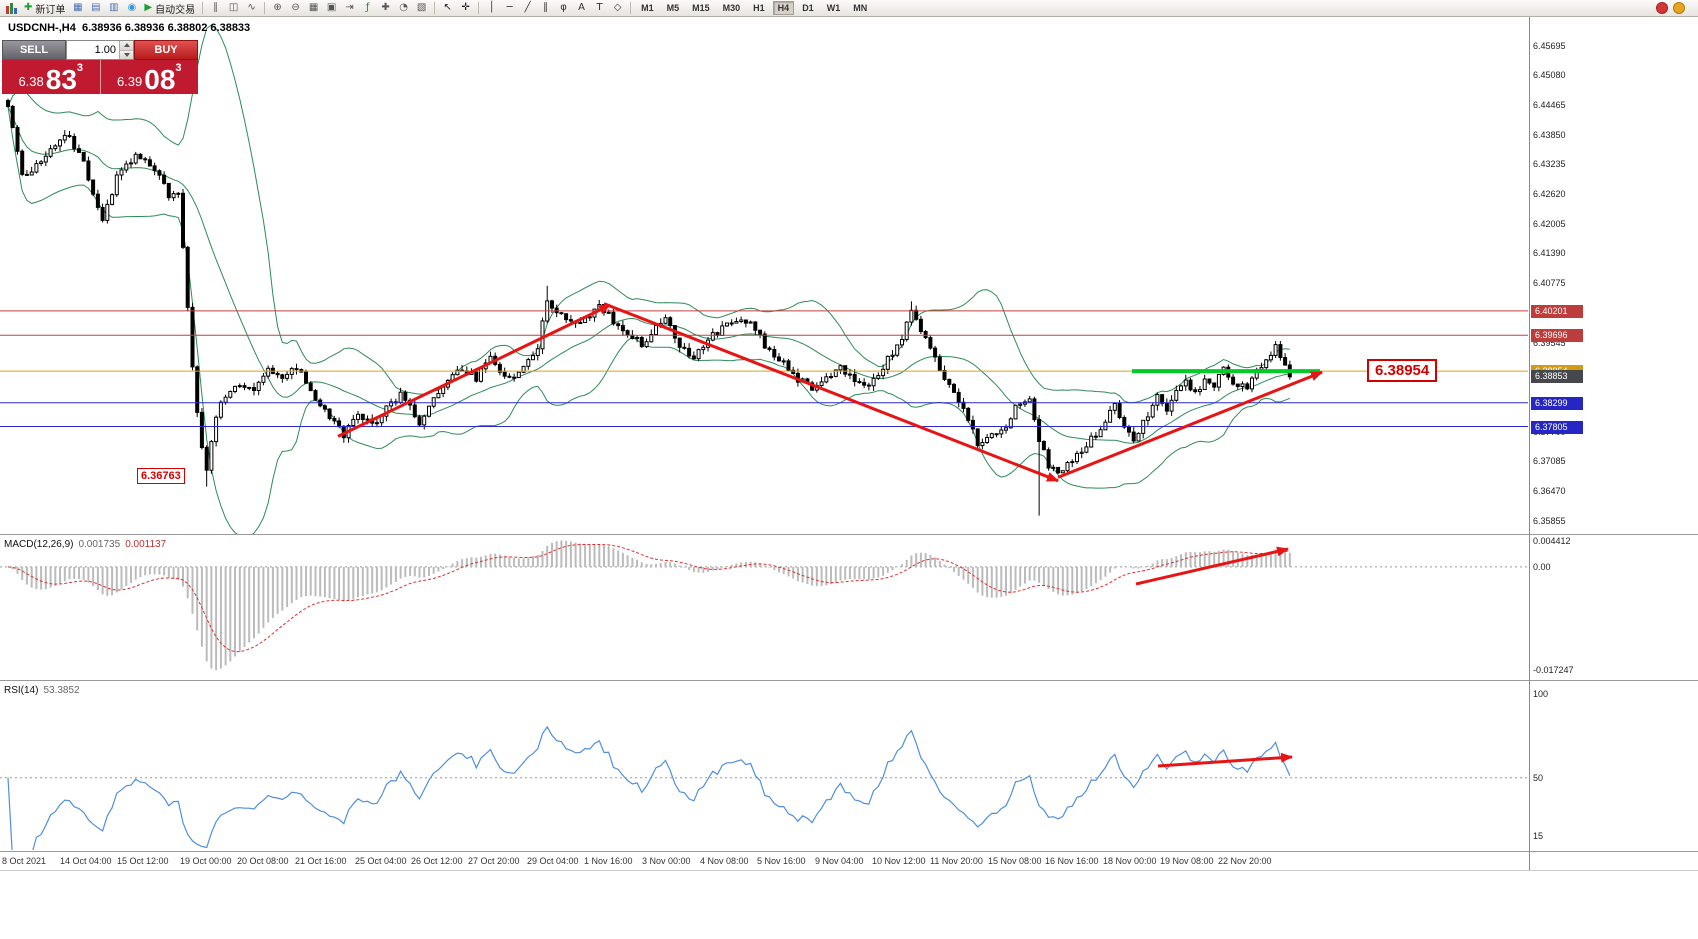 The height and width of the screenshot is (939, 1698). I want to click on timeframe-m30-button: M30, so click(731, 8).